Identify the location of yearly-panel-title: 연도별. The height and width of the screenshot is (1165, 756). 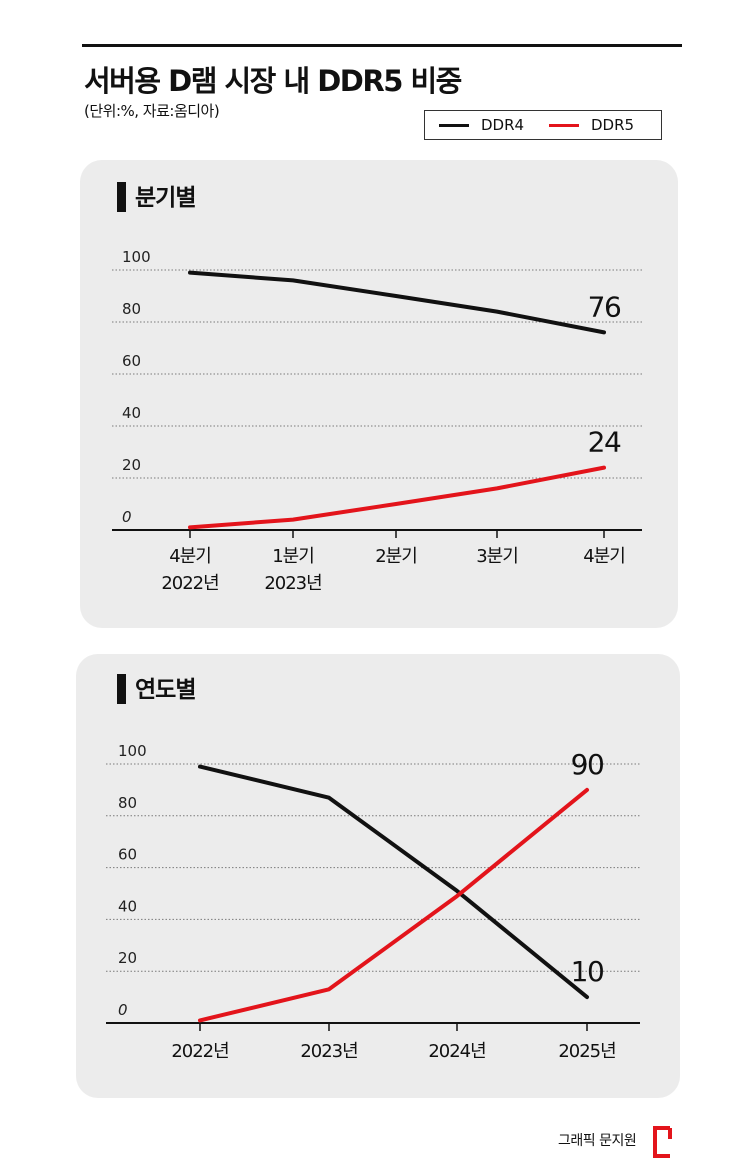
(156, 687).